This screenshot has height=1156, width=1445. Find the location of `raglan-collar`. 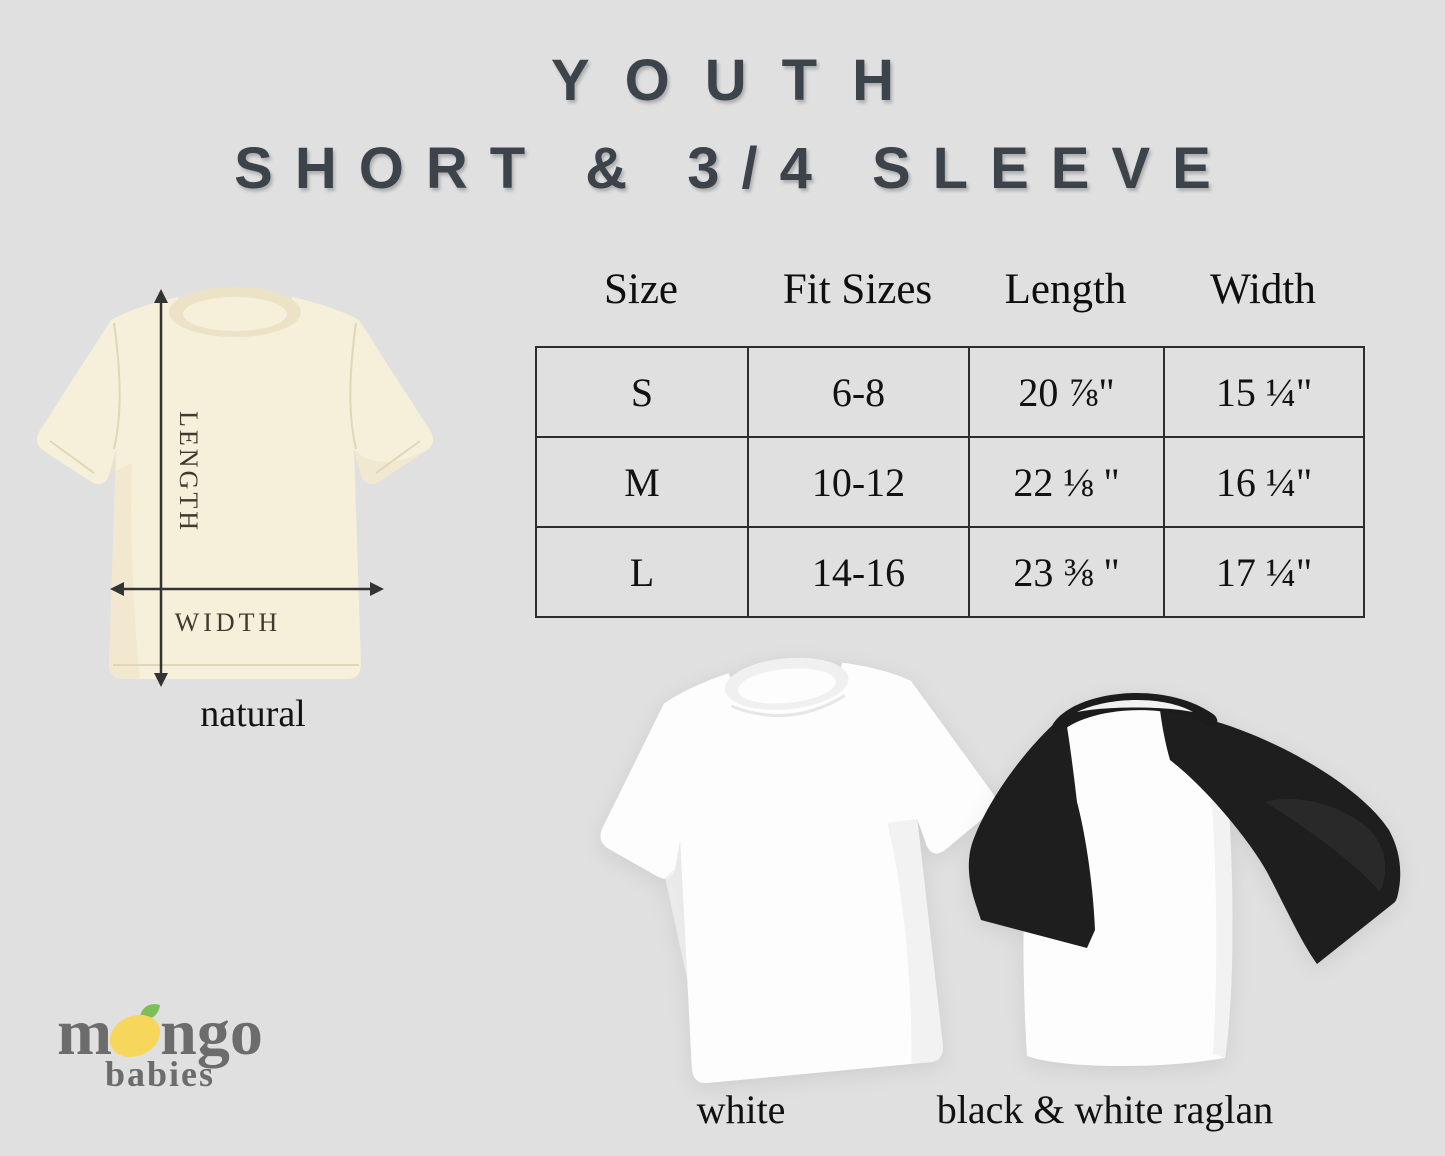

raglan-collar is located at coordinates (1135, 713).